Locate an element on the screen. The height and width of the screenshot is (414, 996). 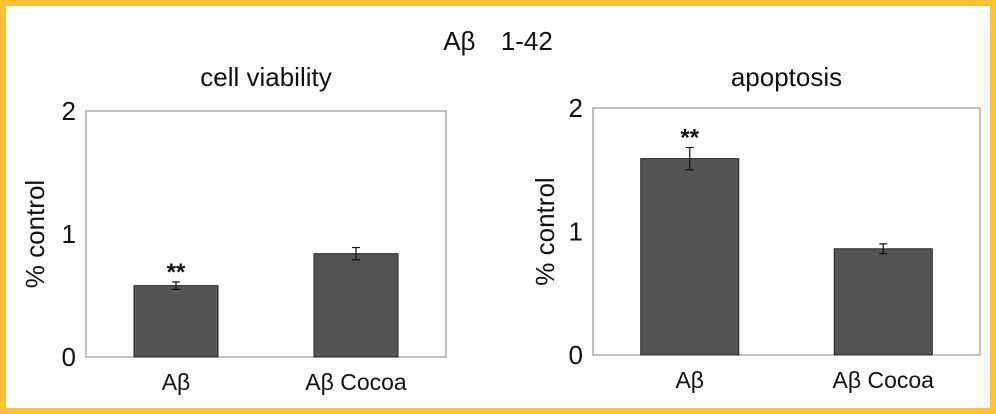
y-axis-label-2: % control is located at coordinates (545, 231).